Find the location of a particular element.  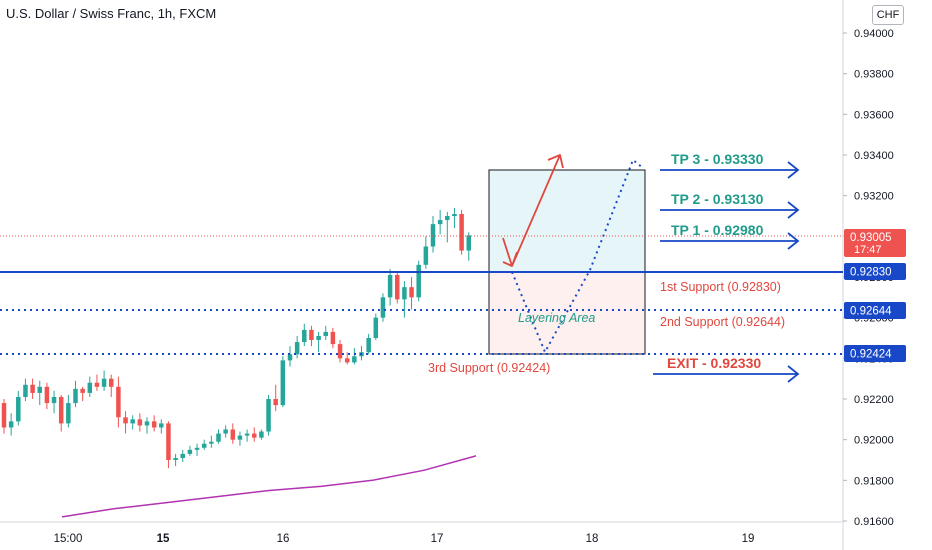

support-1-label: 1st Support (0.92830) is located at coordinates (720, 287).